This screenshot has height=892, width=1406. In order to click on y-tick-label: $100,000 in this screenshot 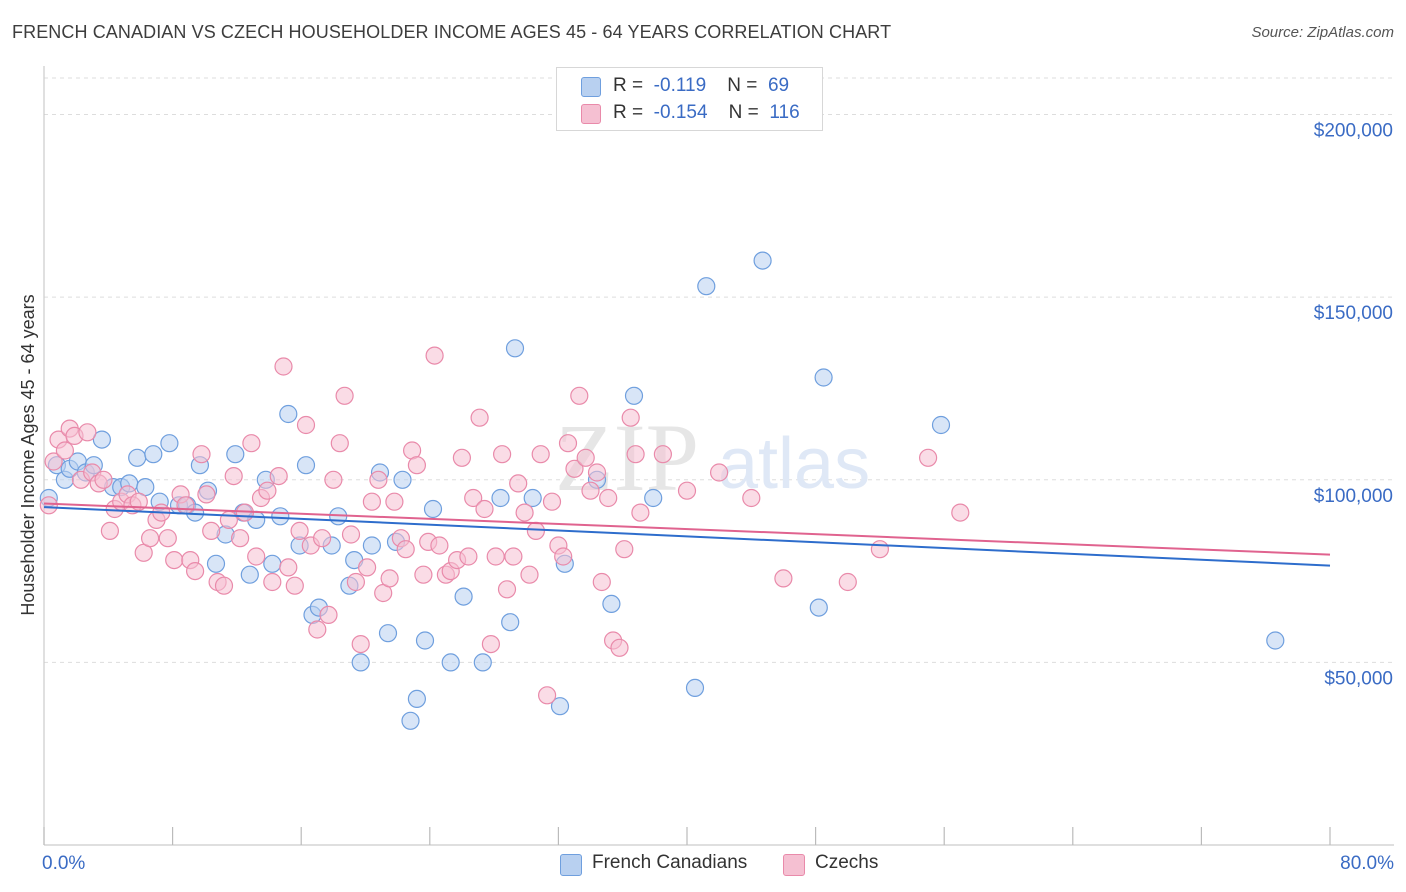, I will do `click(1353, 496)`.